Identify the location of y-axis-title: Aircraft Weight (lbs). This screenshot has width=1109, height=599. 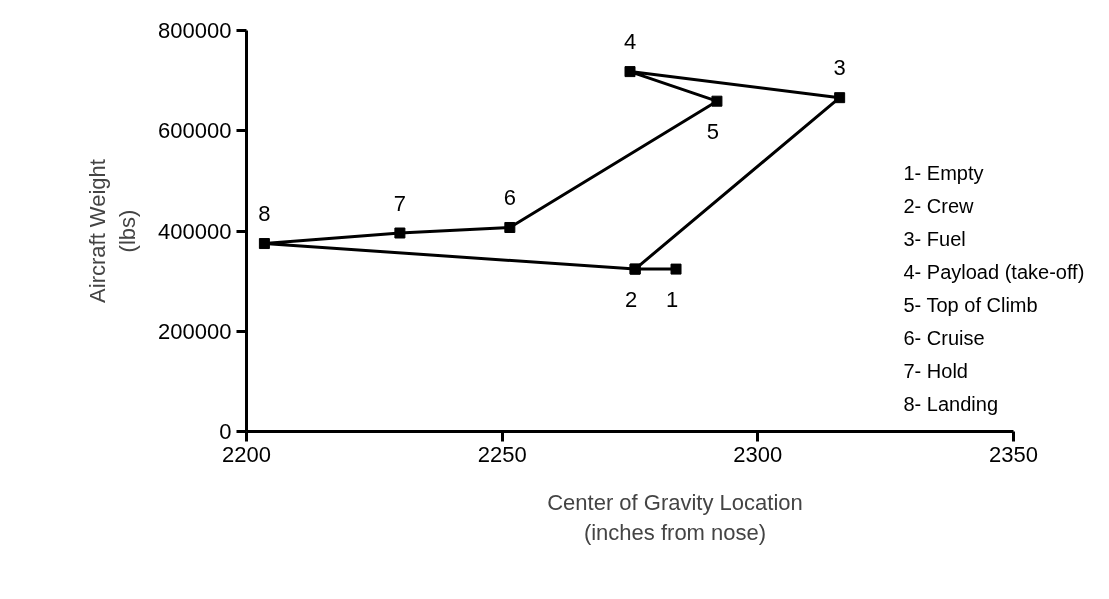
(113, 231).